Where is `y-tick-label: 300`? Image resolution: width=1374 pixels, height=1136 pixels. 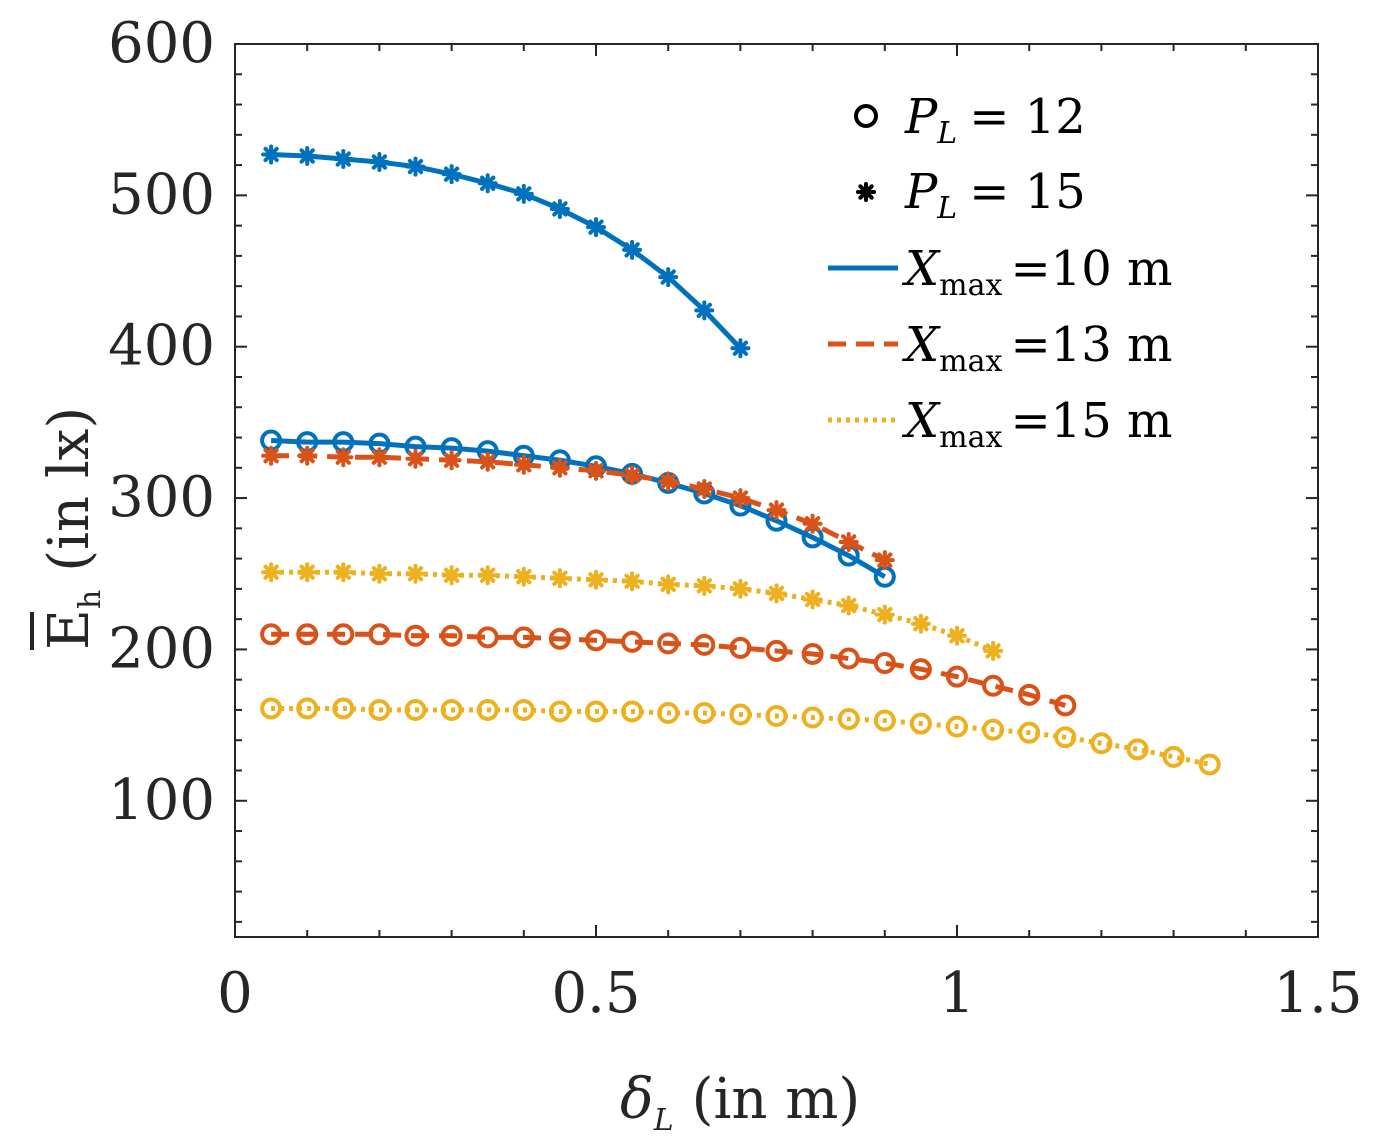
y-tick-label: 300 is located at coordinates (161, 497).